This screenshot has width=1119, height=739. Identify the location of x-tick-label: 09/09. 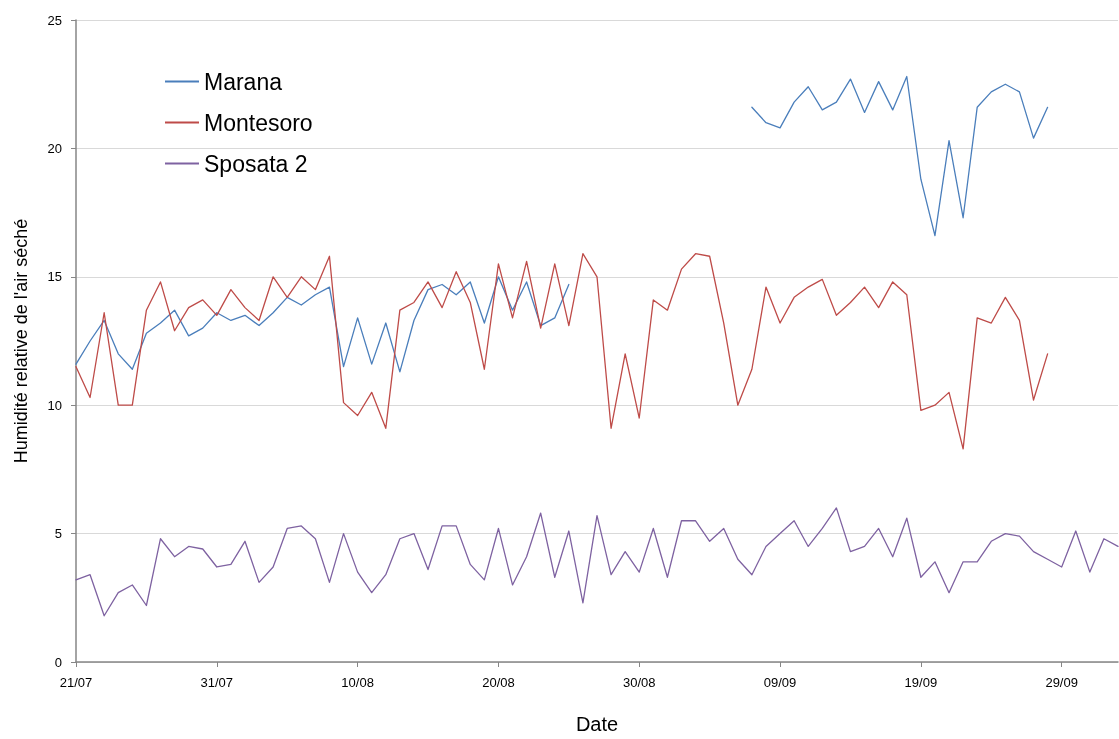
(780, 682).